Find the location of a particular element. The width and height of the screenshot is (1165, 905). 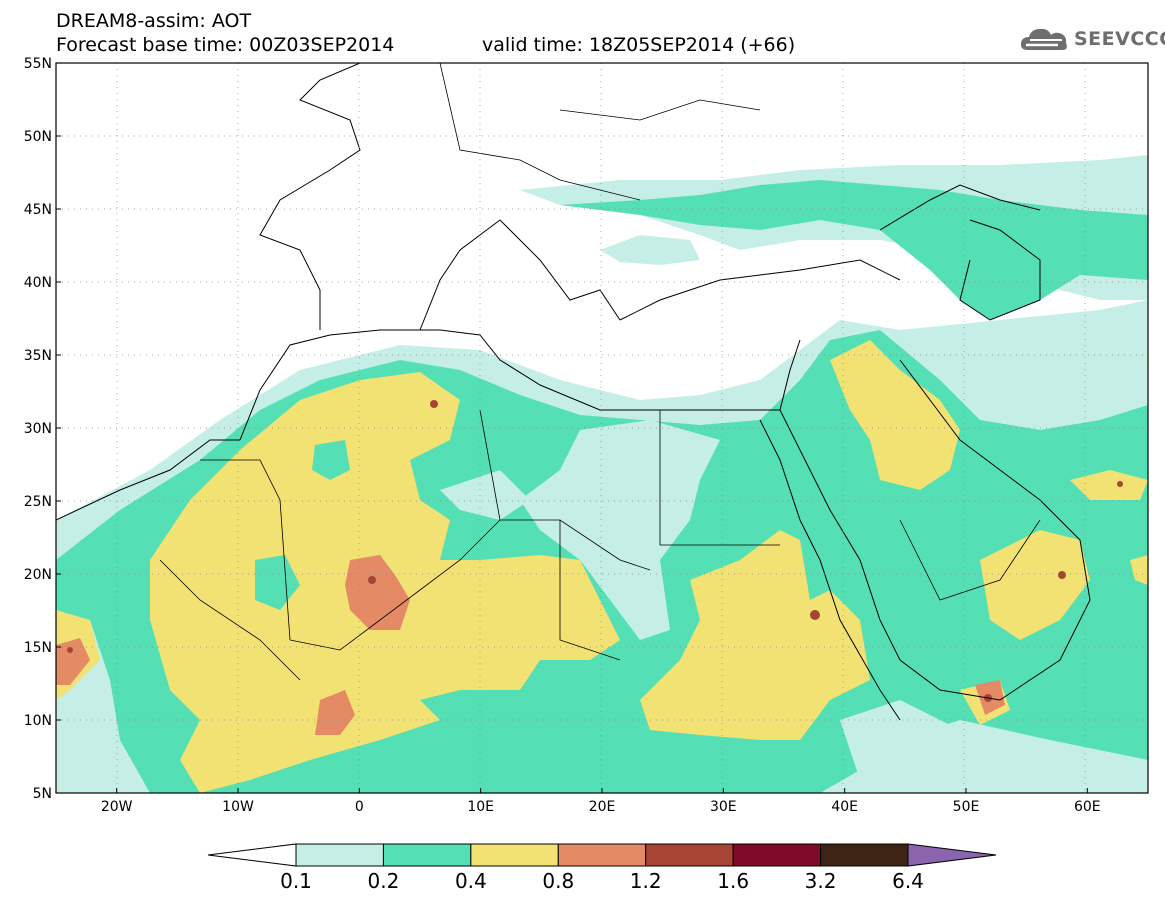

lat-tick-label: 30N is located at coordinates (38, 429).